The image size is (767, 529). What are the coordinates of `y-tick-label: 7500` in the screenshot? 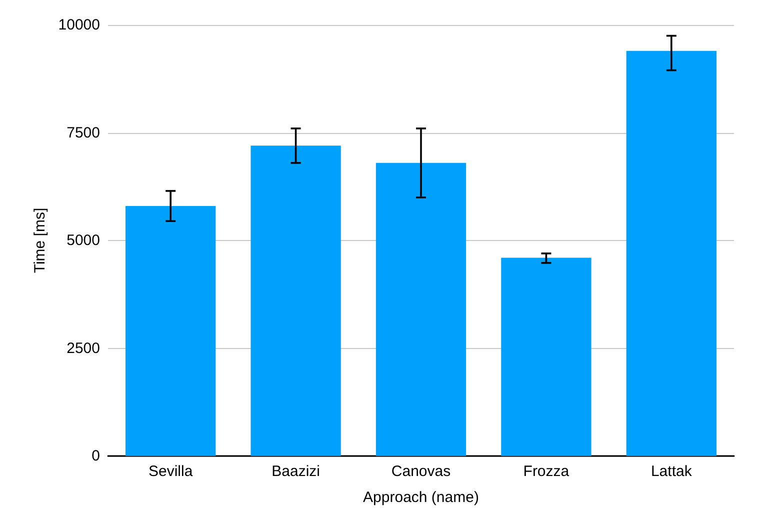 It's located at (83, 133).